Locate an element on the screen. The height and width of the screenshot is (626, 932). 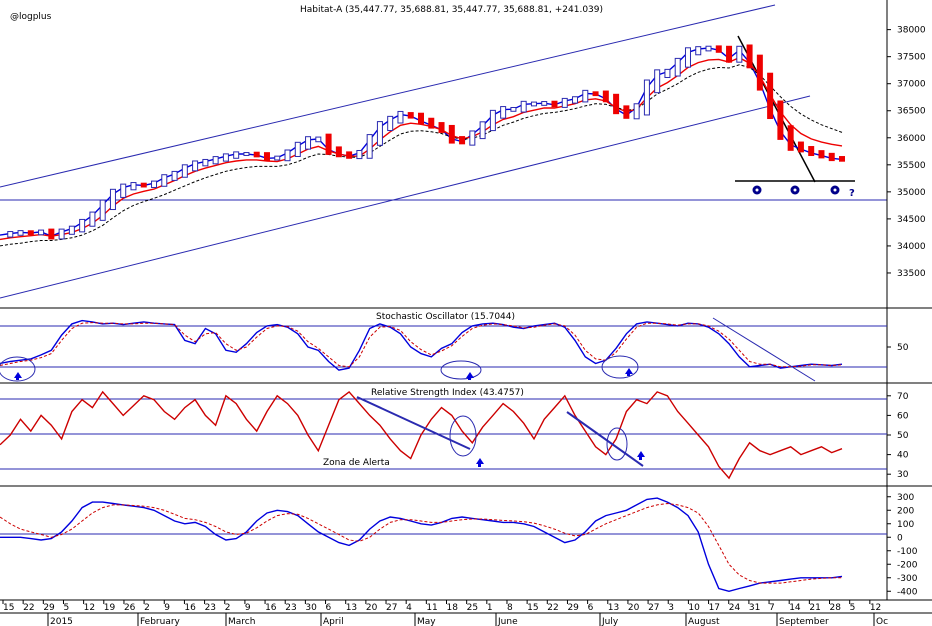
y-tick-label: 36500 is located at coordinates (911, 112).